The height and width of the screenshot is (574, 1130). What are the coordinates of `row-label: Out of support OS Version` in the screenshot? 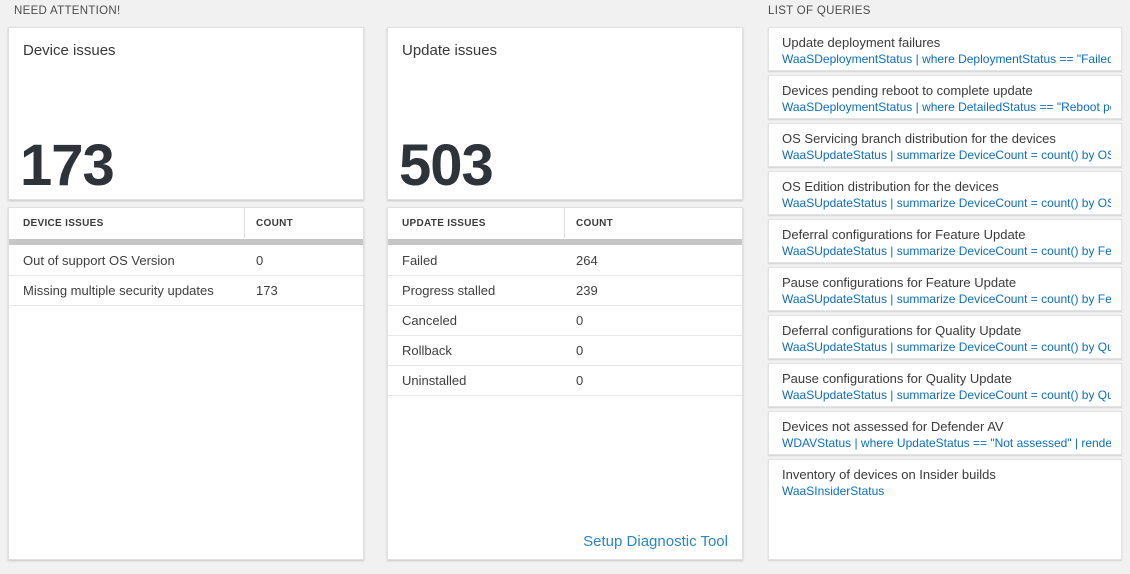 It's located at (99, 260).